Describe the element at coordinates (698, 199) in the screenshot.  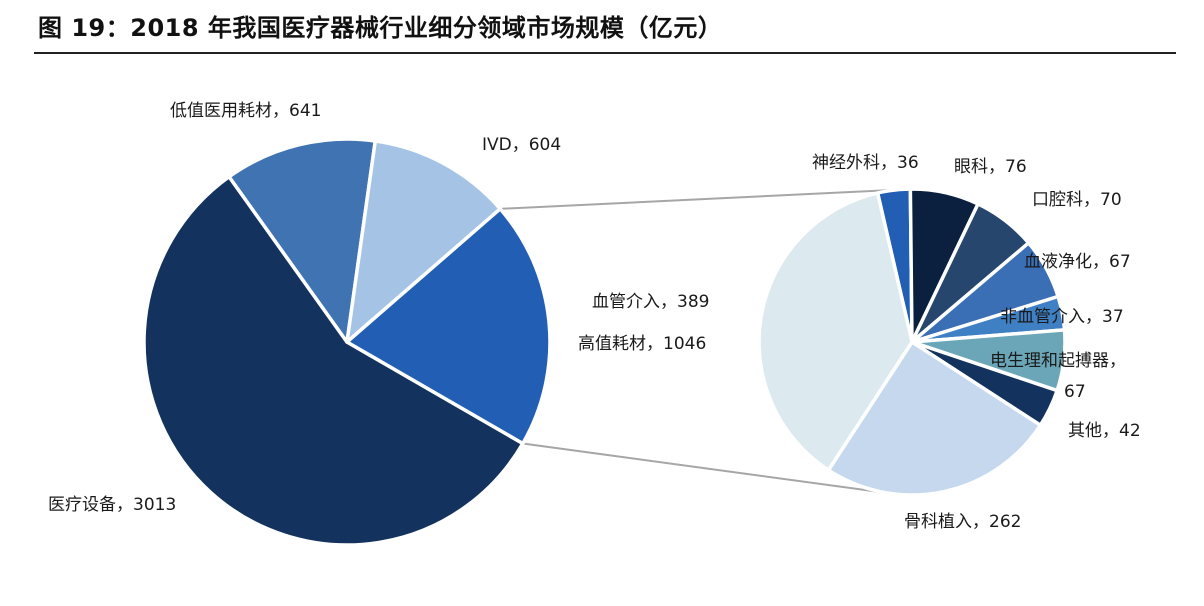
I see `connector-line-top` at that location.